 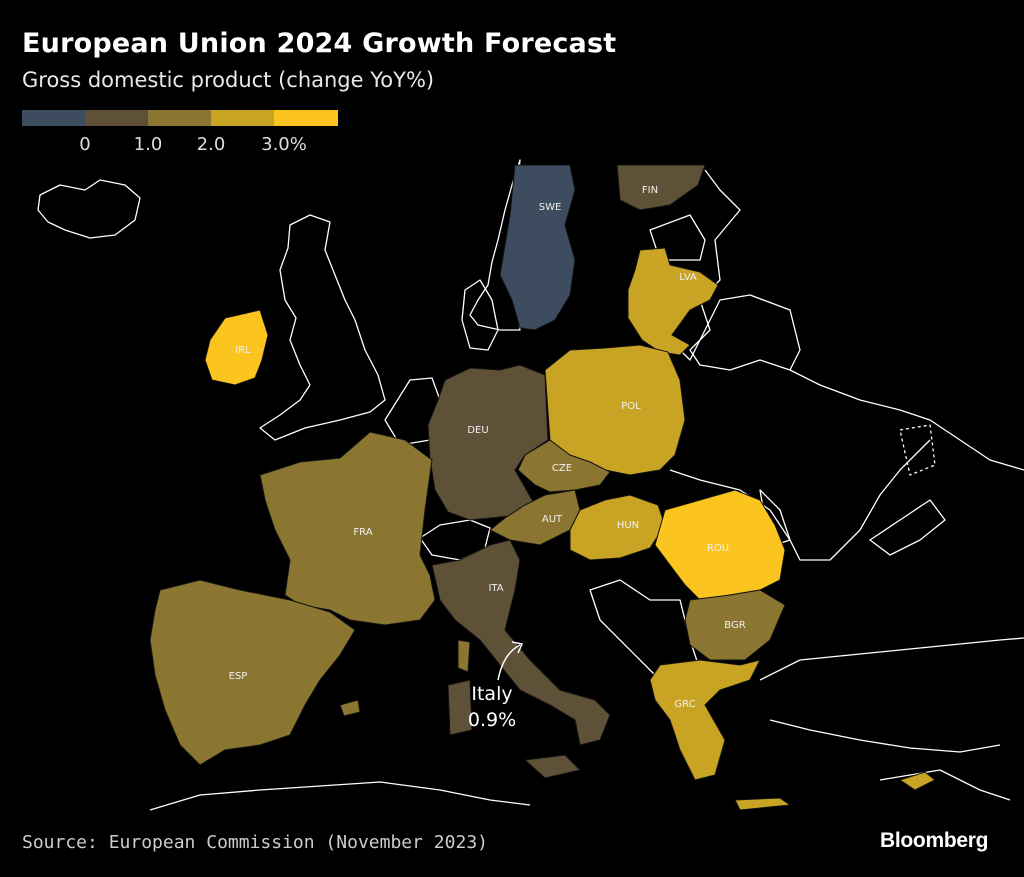 What do you see at coordinates (856, 320) in the screenshot?
I see `eastern-borders` at bounding box center [856, 320].